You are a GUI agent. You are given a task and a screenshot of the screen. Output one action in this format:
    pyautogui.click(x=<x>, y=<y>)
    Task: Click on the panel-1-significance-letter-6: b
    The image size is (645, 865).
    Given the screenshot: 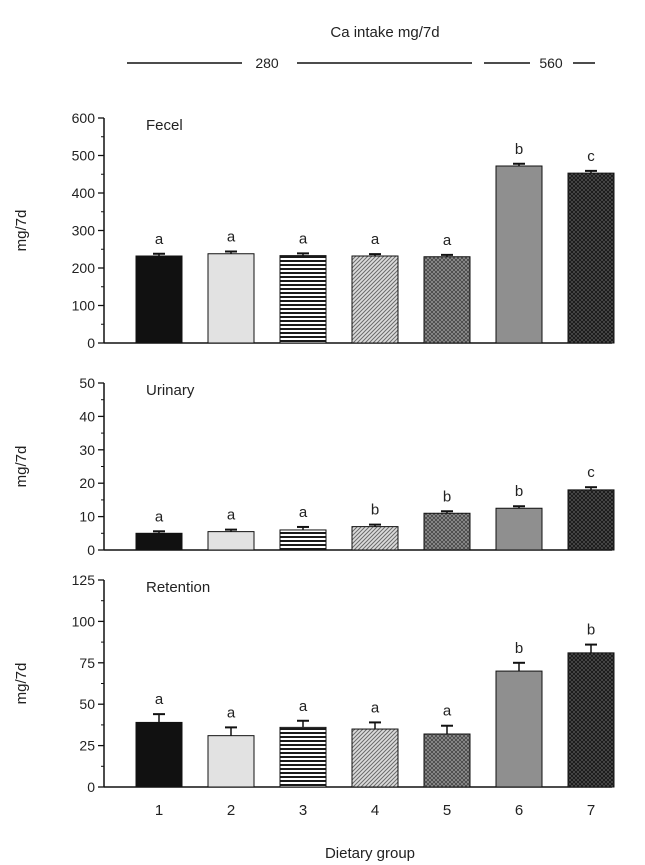 What is the action you would take?
    pyautogui.click(x=519, y=149)
    